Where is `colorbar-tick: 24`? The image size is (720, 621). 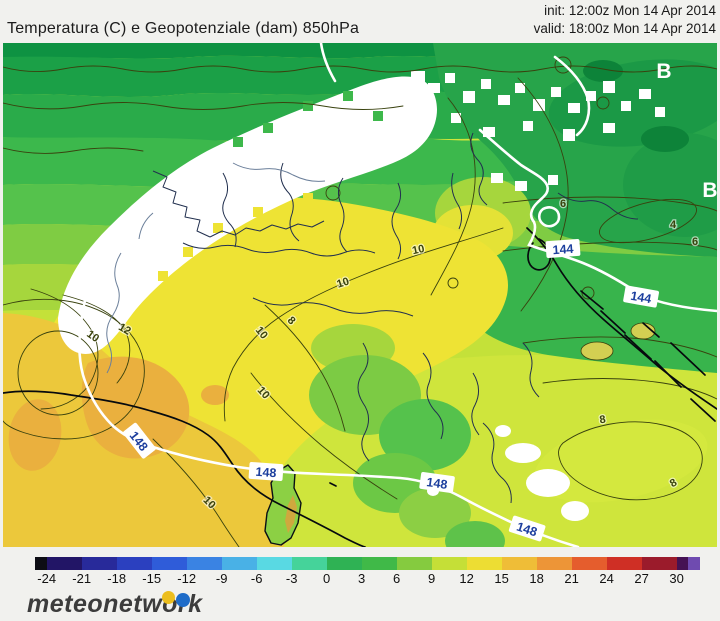 colorbar-tick: 24 is located at coordinates (606, 578).